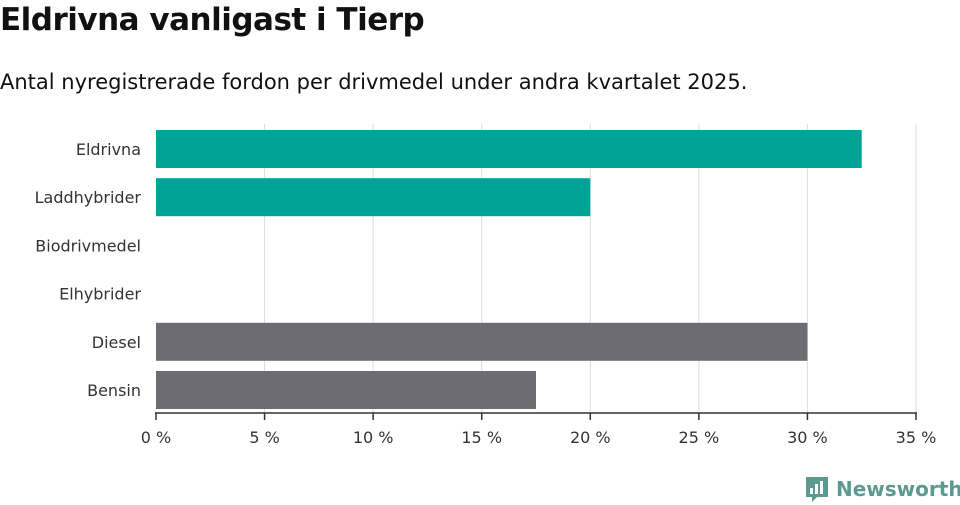 The width and height of the screenshot is (960, 505). I want to click on category-label: Elhybrider, so click(100, 294).